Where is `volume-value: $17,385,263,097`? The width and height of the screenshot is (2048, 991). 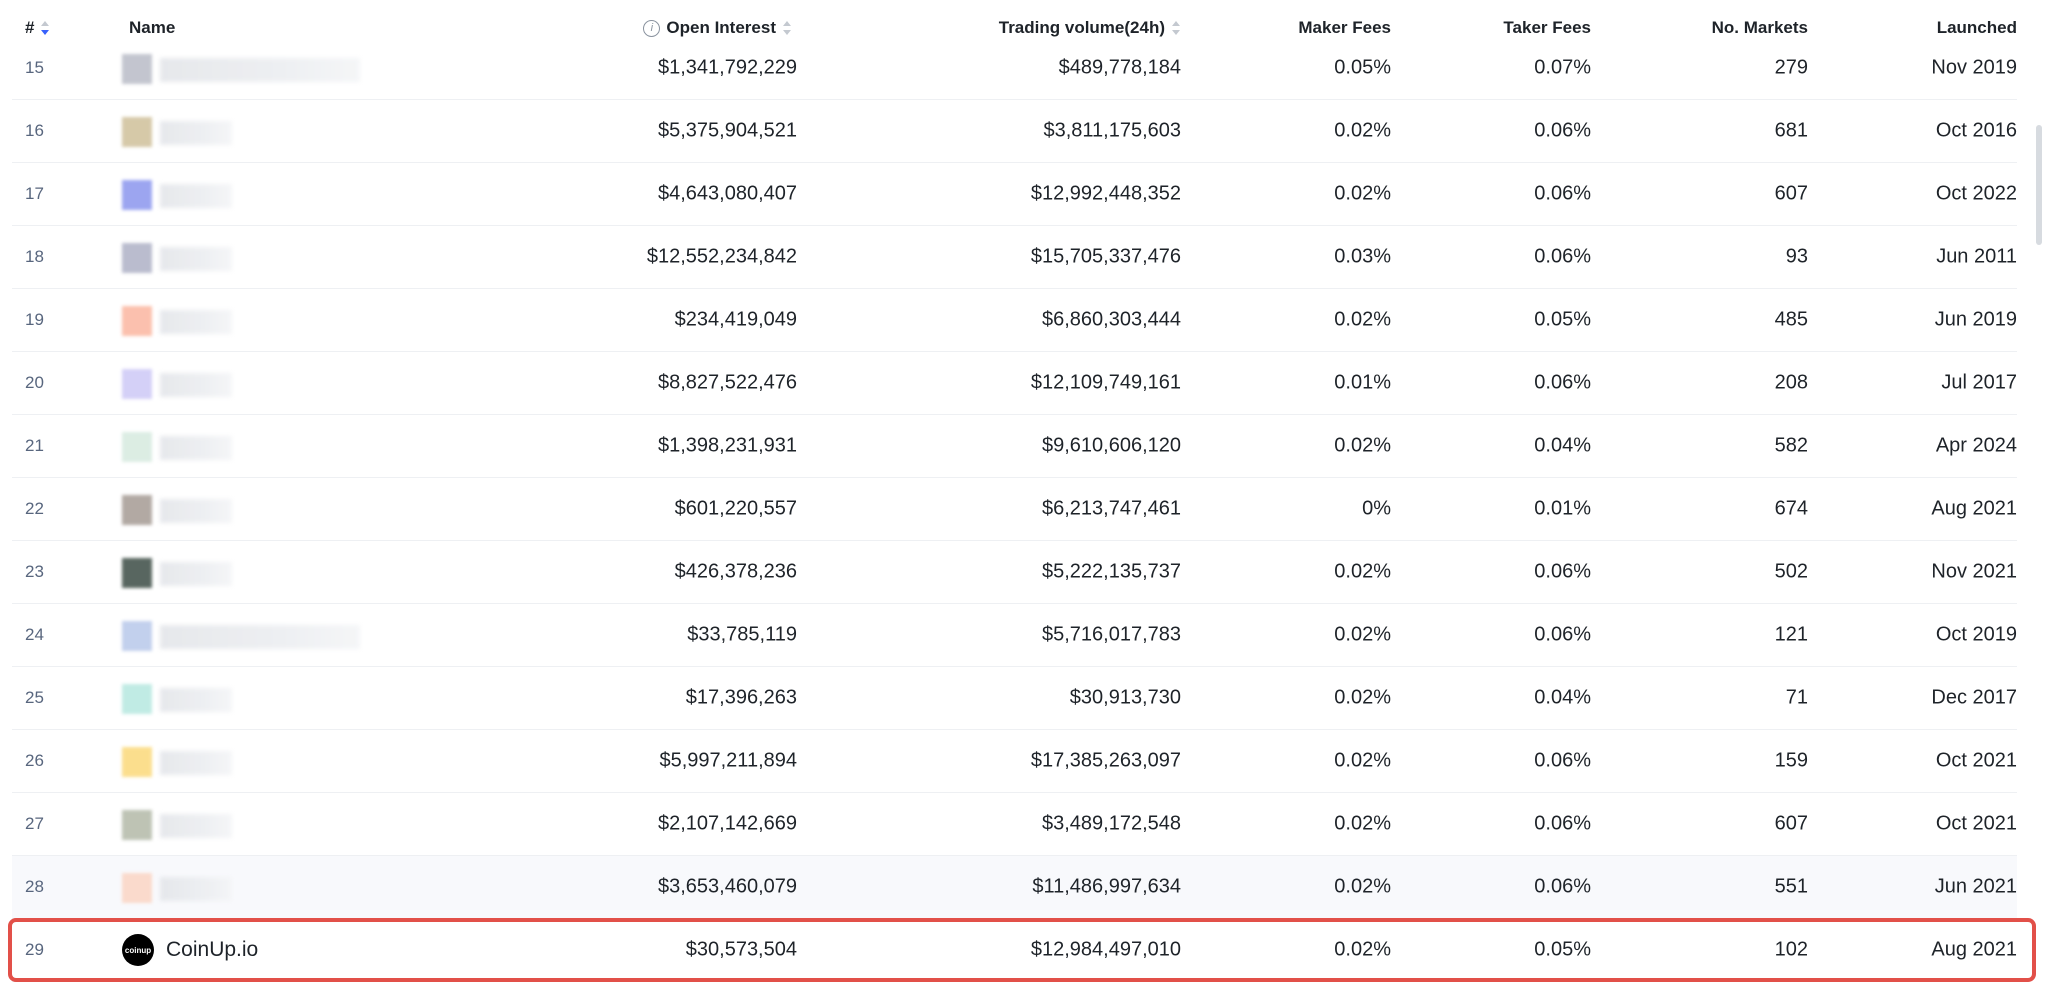
volume-value: $17,385,263,097 is located at coordinates (1105, 760).